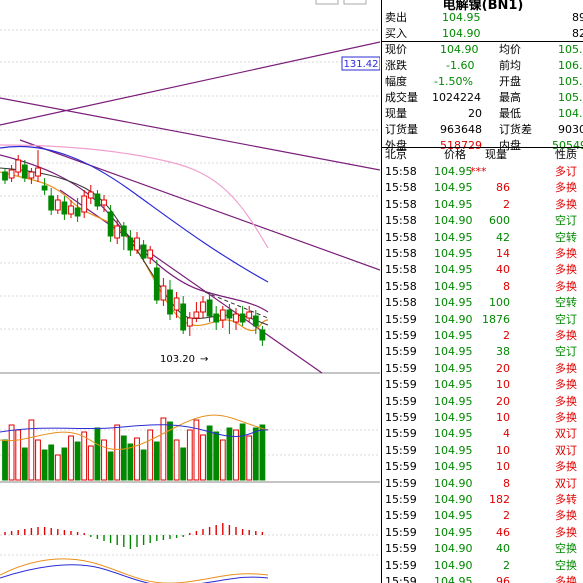 This screenshot has width=583, height=583. I want to click on tick-row: 15:59 104.90 2 空换, so click(482, 566).